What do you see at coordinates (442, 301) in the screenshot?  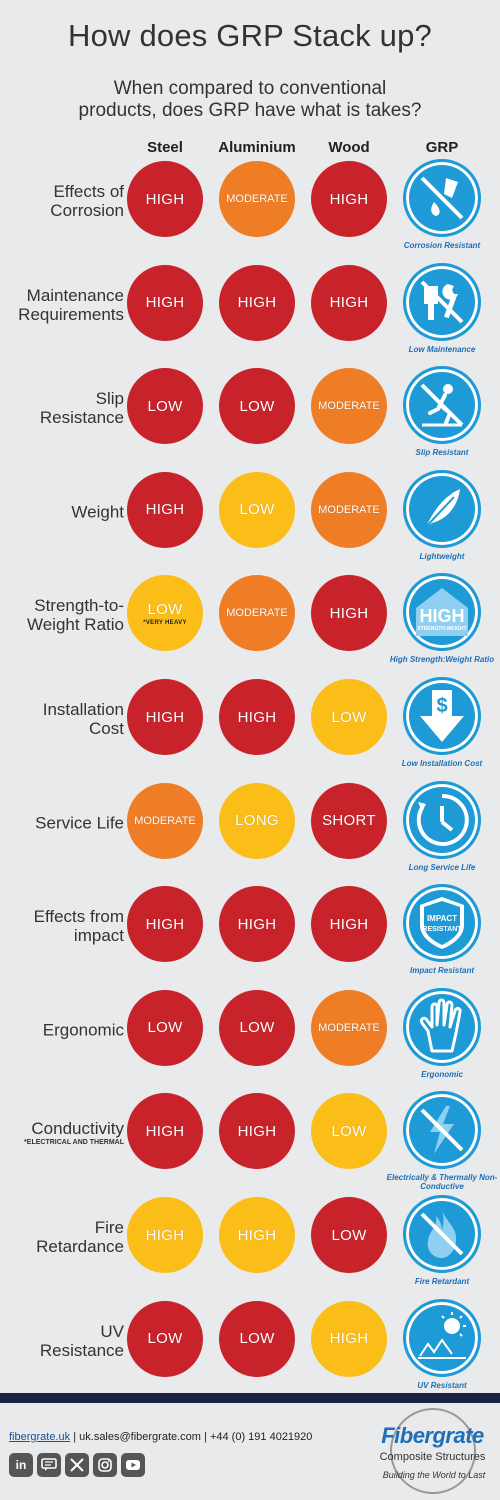 I see `maintenance-icon` at bounding box center [442, 301].